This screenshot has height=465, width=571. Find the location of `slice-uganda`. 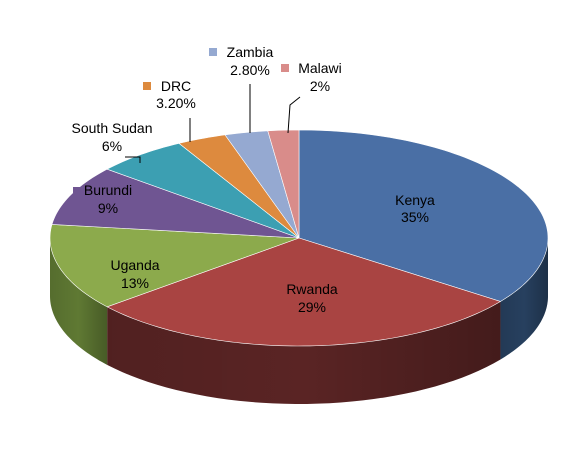

slice-uganda is located at coordinates (174, 266).